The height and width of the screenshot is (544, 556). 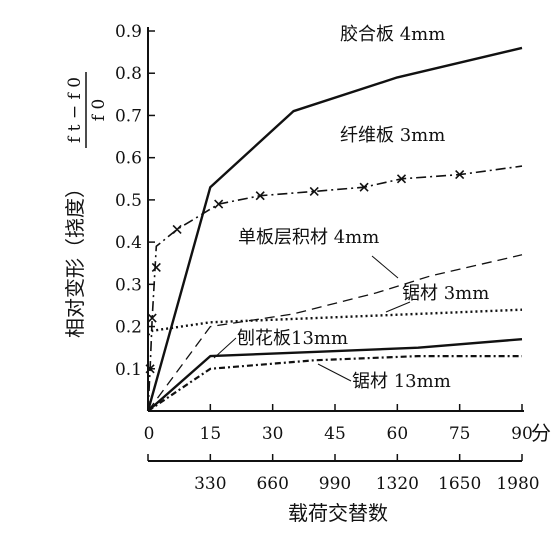 I want to click on x-axis-unit: 分, so click(x=541, y=433).